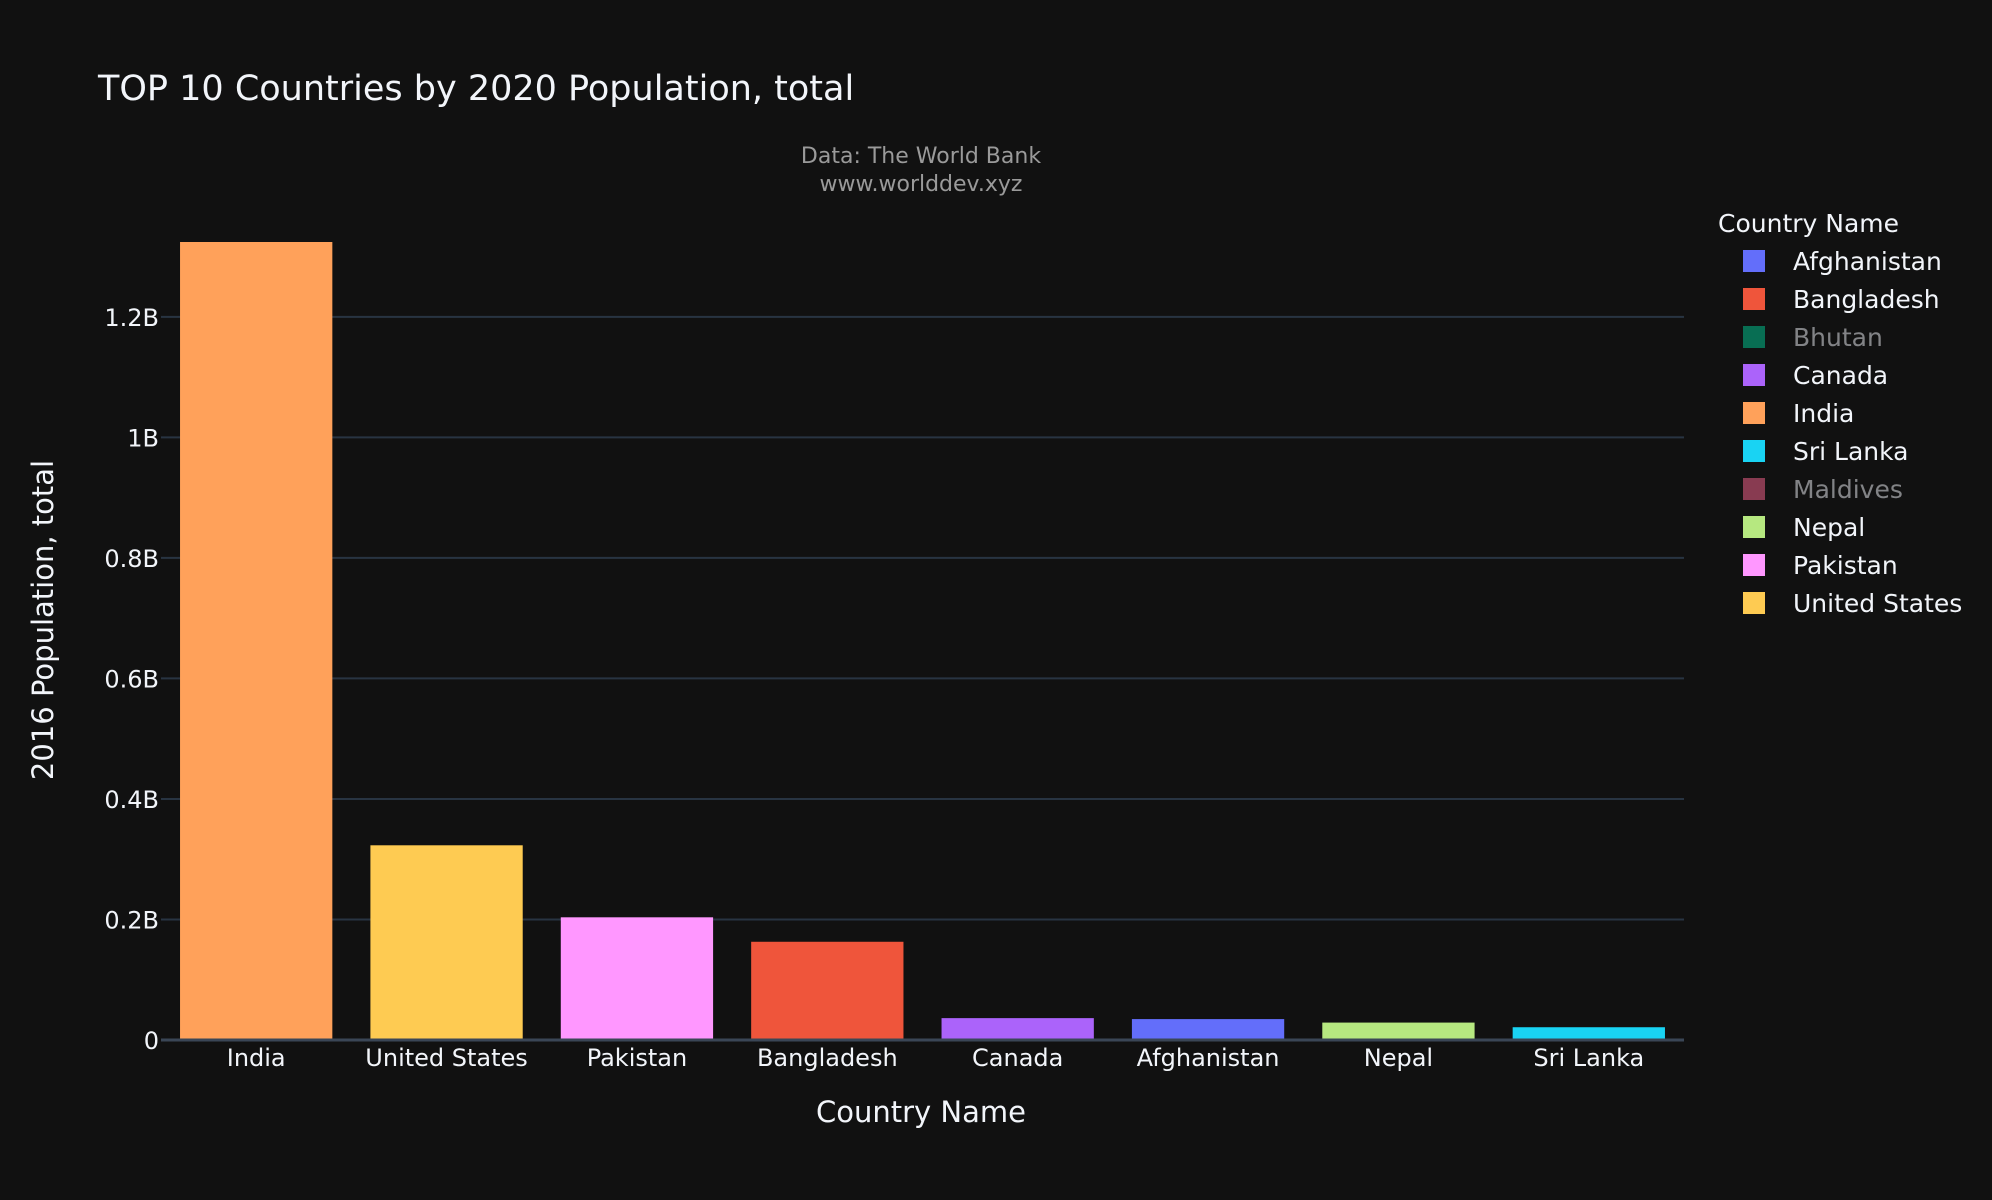 This screenshot has width=1992, height=1200. I want to click on legend-label: Canada, so click(1840, 375).